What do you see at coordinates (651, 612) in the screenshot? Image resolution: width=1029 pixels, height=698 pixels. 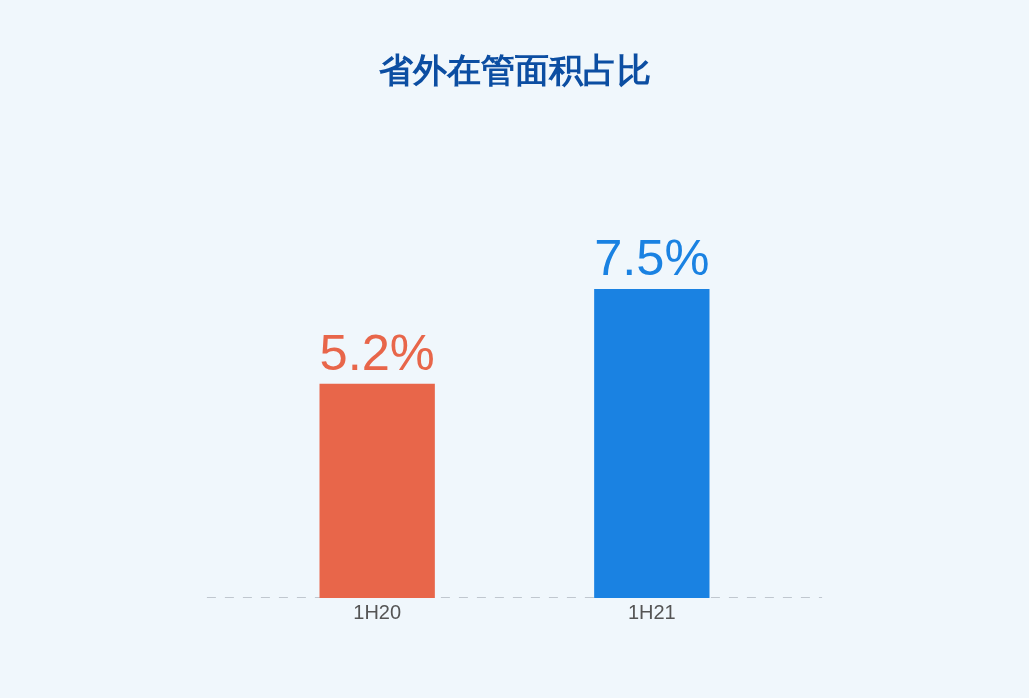 I see `x-tick-label: 1H21` at bounding box center [651, 612].